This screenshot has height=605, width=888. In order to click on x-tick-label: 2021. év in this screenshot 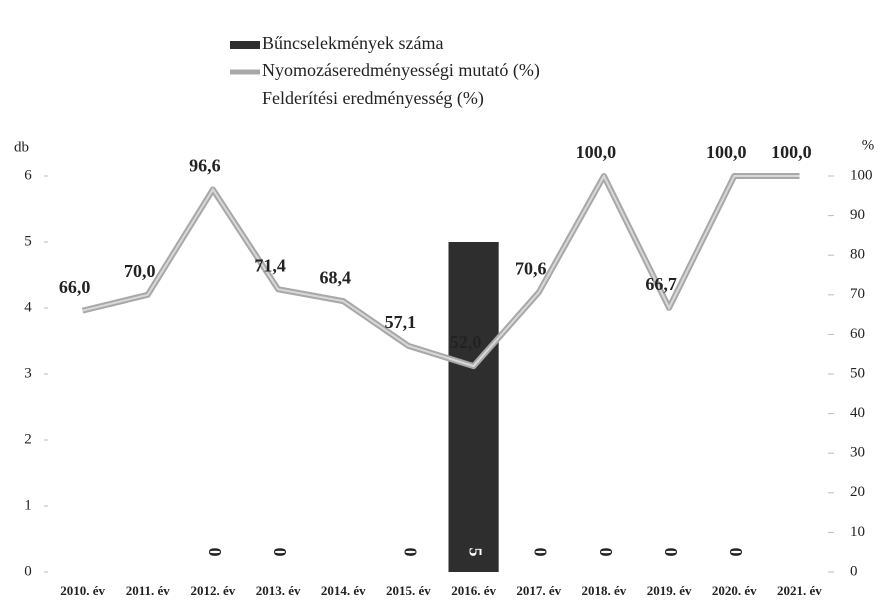, I will do `click(799, 590)`.